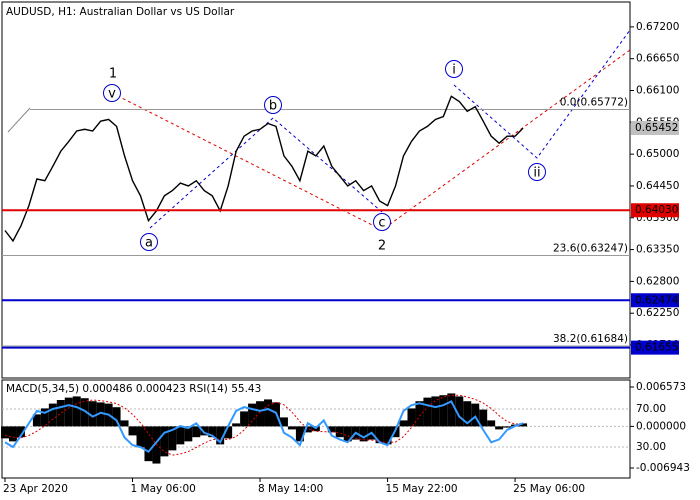 This screenshot has height=500, width=700. I want to click on x-tick-label: 15 May 22:00, so click(422, 489).